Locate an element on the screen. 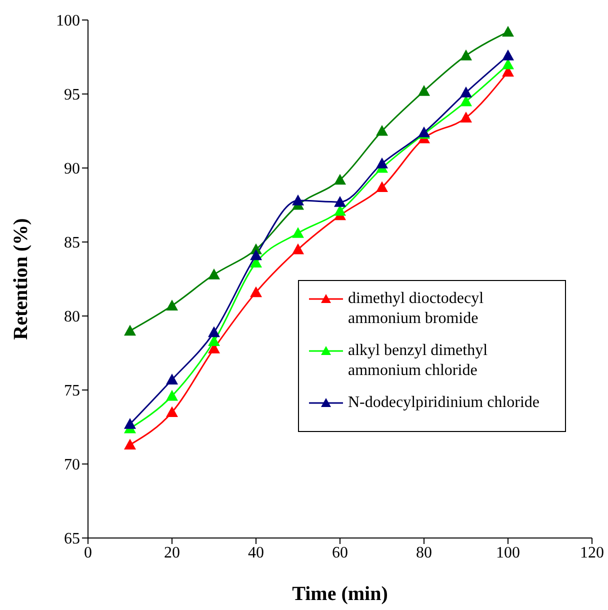 This screenshot has height=610, width=608. x-tick-label: 80 is located at coordinates (424, 553).